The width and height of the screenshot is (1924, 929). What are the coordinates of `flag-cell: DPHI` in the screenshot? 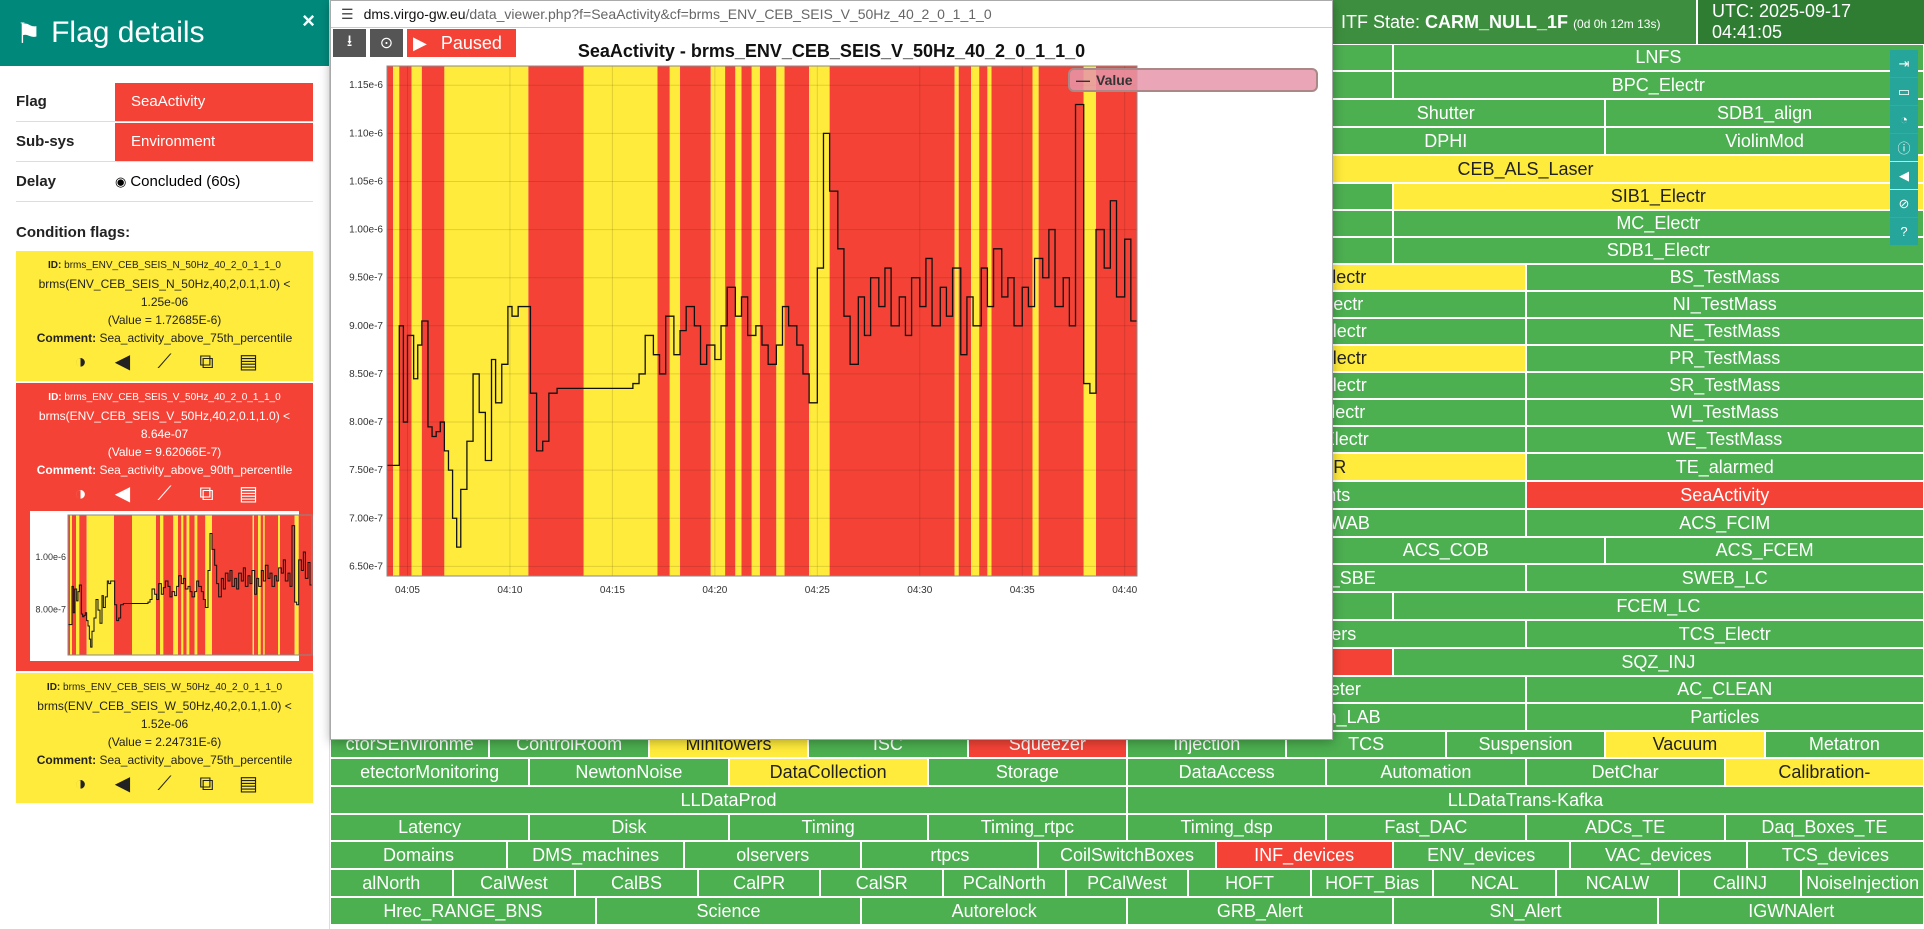 It's located at (1446, 141).